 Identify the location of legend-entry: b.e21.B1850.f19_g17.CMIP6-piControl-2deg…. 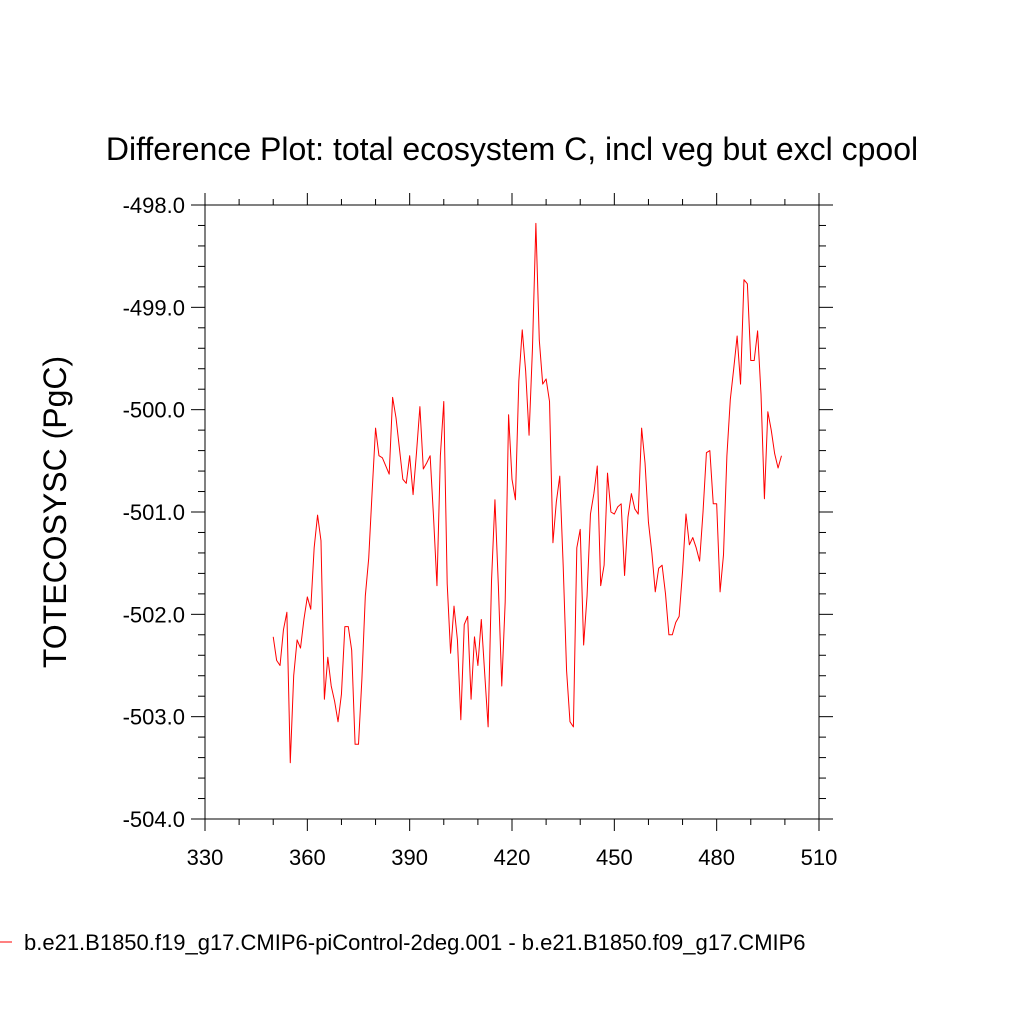
(415, 942).